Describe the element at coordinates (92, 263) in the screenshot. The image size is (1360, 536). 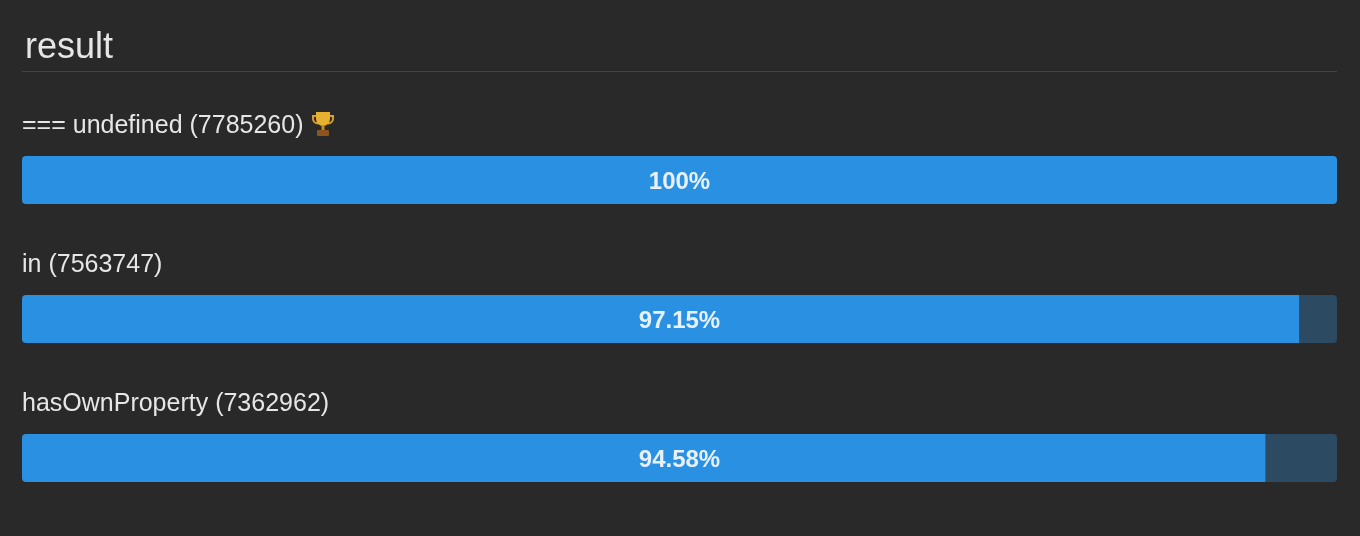
I see `y-tick-label: in (7563747)` at that location.